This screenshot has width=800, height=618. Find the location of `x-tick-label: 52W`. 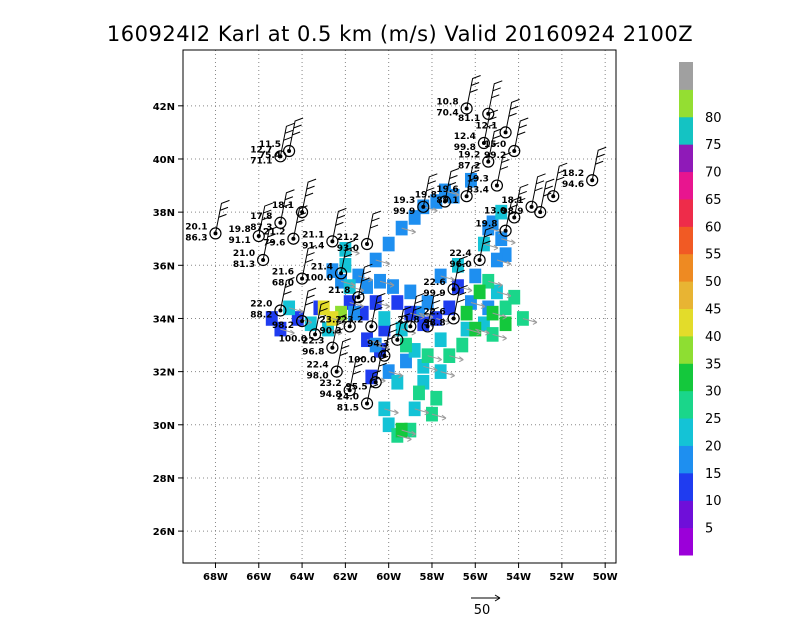

x-tick-label: 52W is located at coordinates (561, 577).